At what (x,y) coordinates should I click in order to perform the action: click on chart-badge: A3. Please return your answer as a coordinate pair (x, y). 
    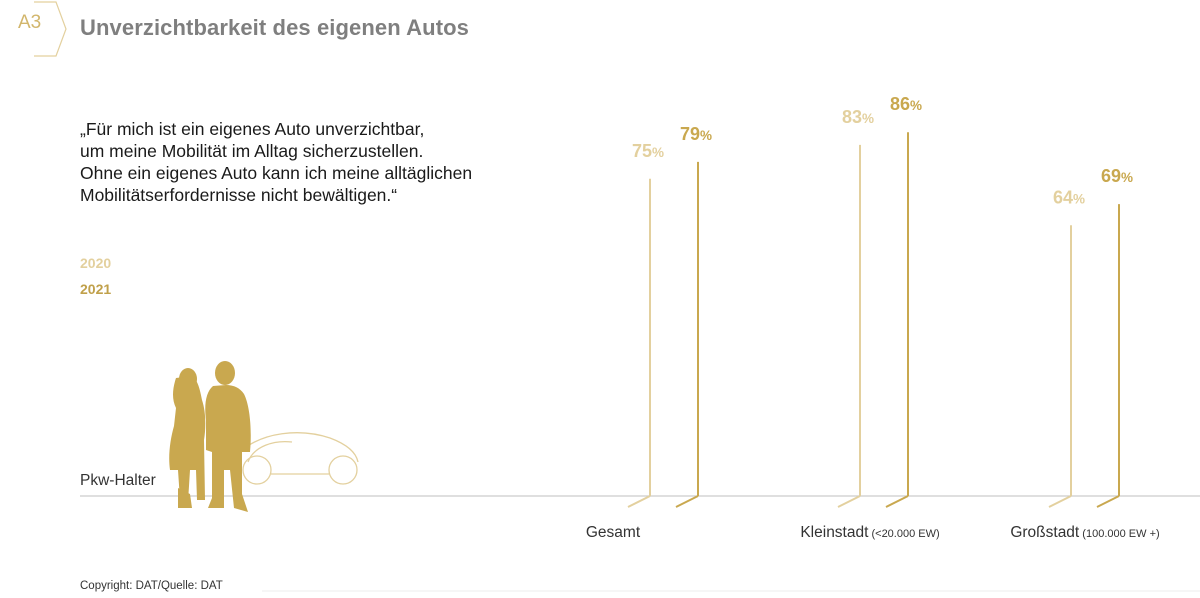
    Looking at the image, I should click on (30, 22).